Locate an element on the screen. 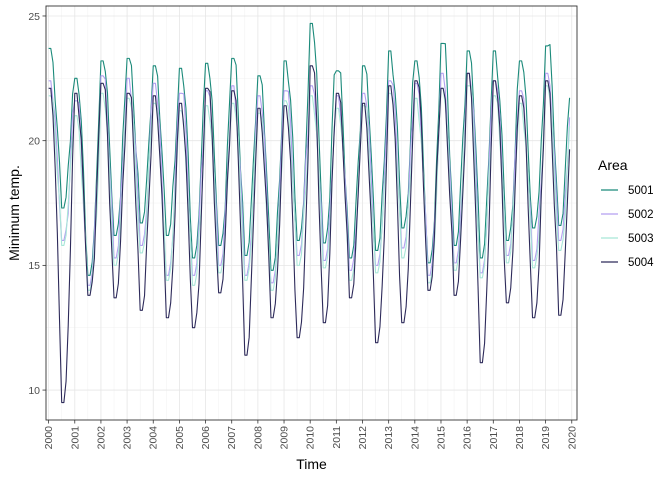 The height and width of the screenshot is (480, 672). x-tick-label: 2000 is located at coordinates (49, 438).